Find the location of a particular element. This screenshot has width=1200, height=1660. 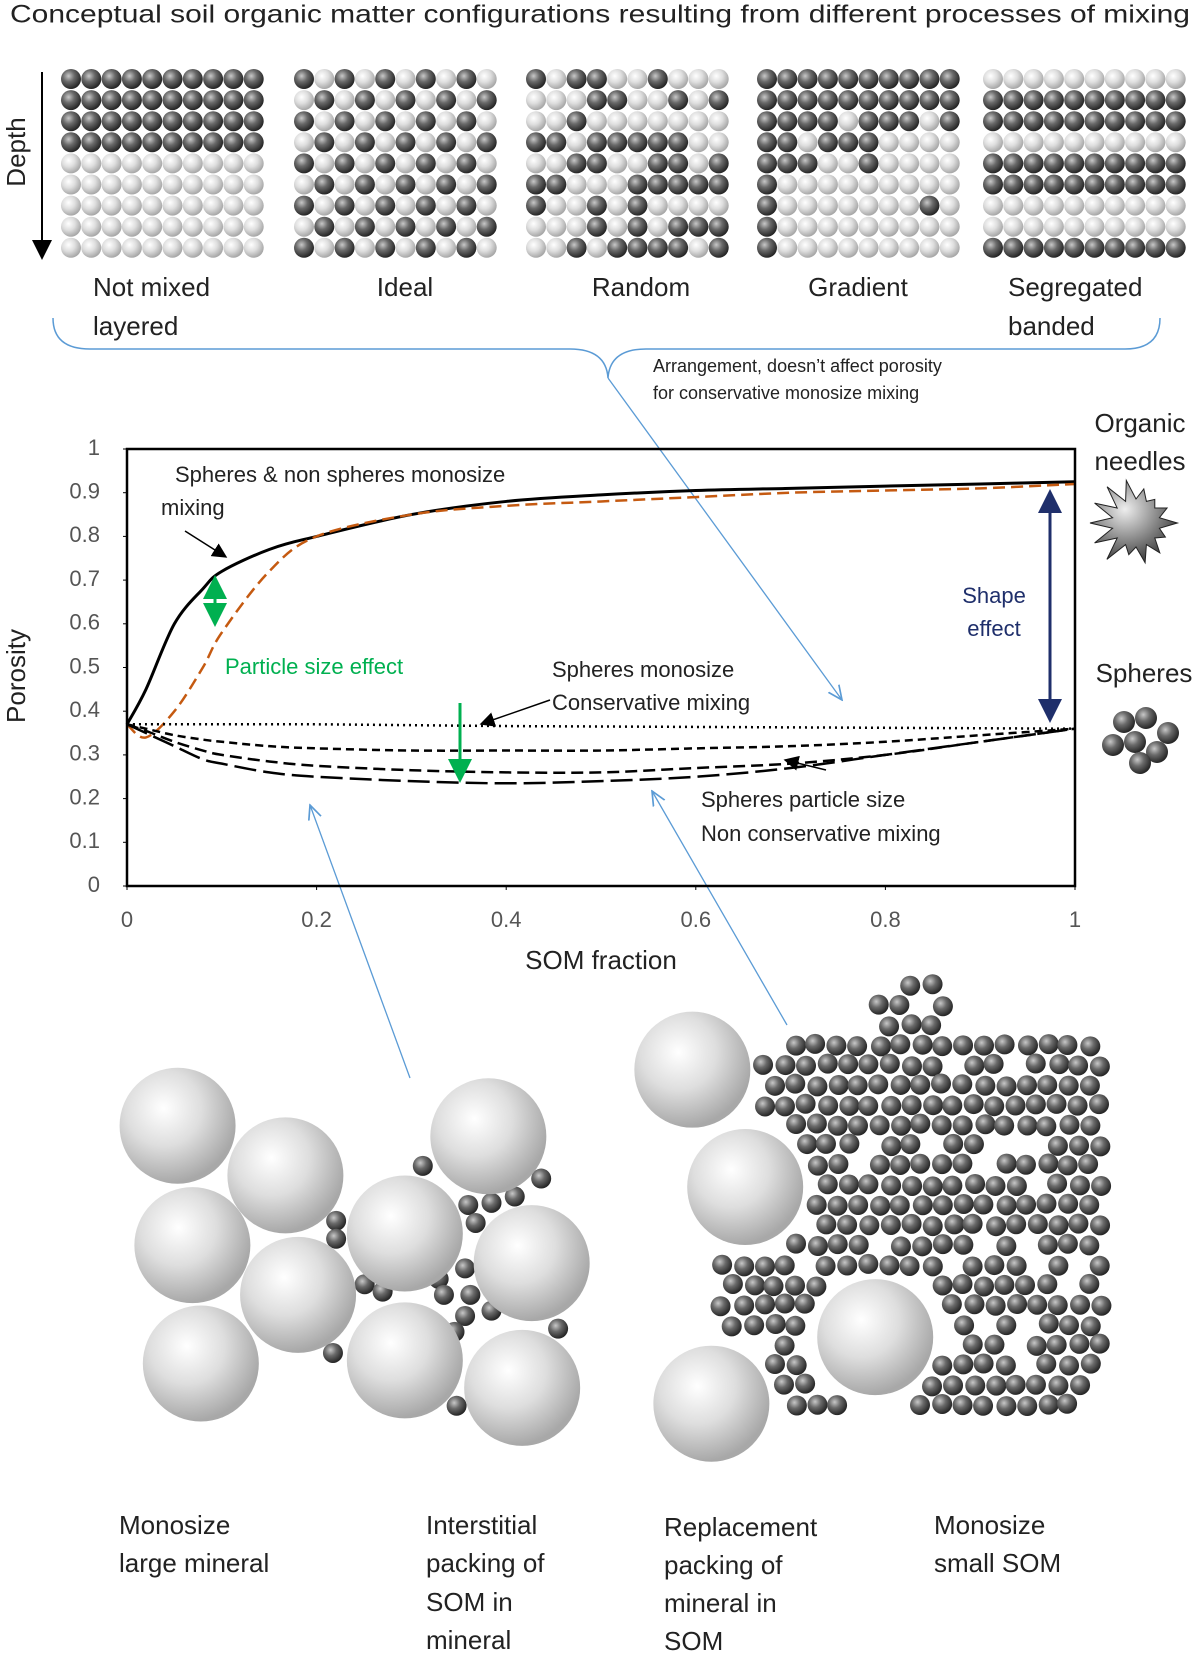

annotation-arrow is located at coordinates (206, 544).